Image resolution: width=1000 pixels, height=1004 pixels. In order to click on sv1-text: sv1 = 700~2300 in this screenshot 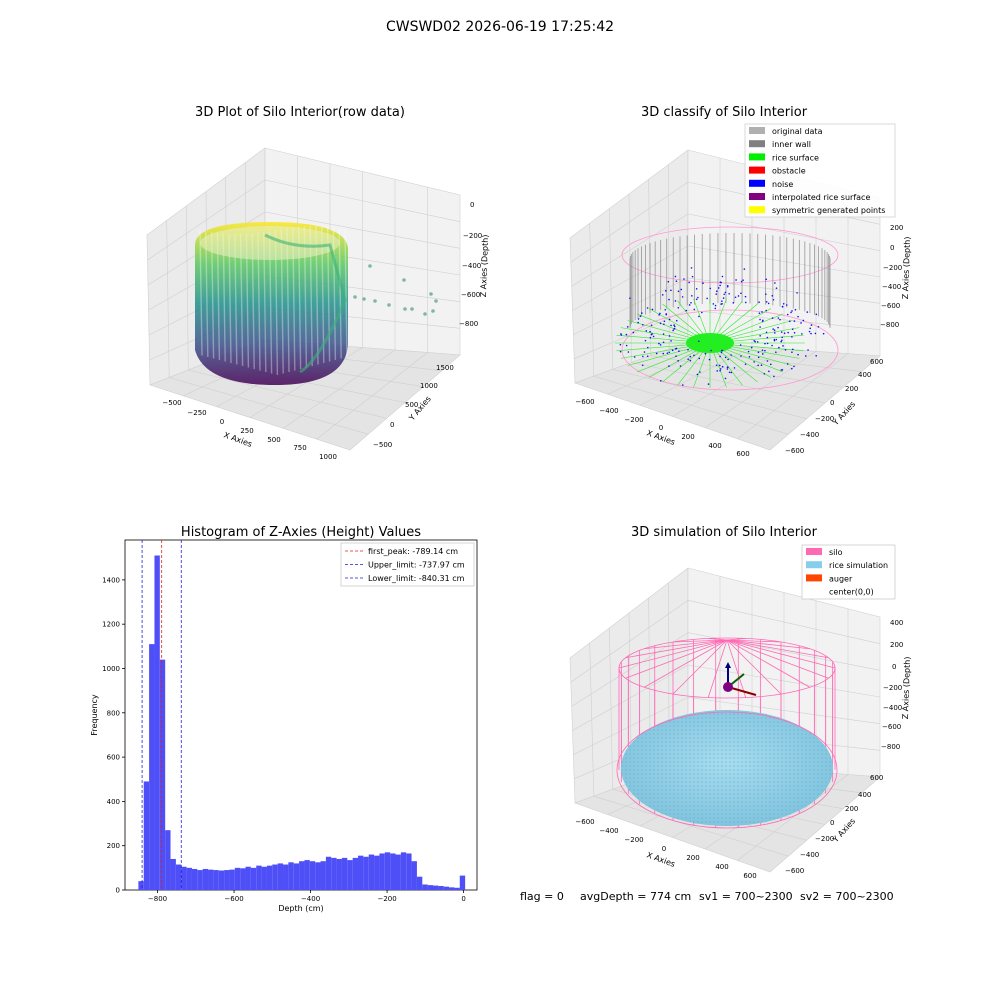, I will do `click(746, 896)`.